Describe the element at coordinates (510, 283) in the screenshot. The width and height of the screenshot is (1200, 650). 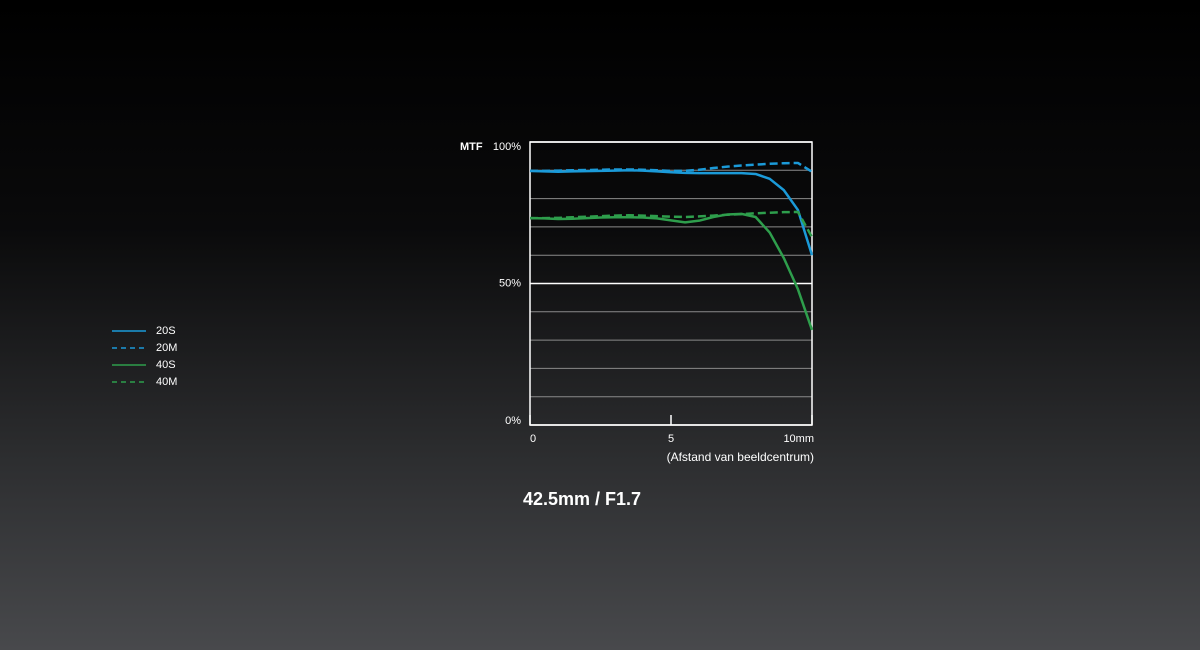
I see `y-tick-label: 50%` at that location.